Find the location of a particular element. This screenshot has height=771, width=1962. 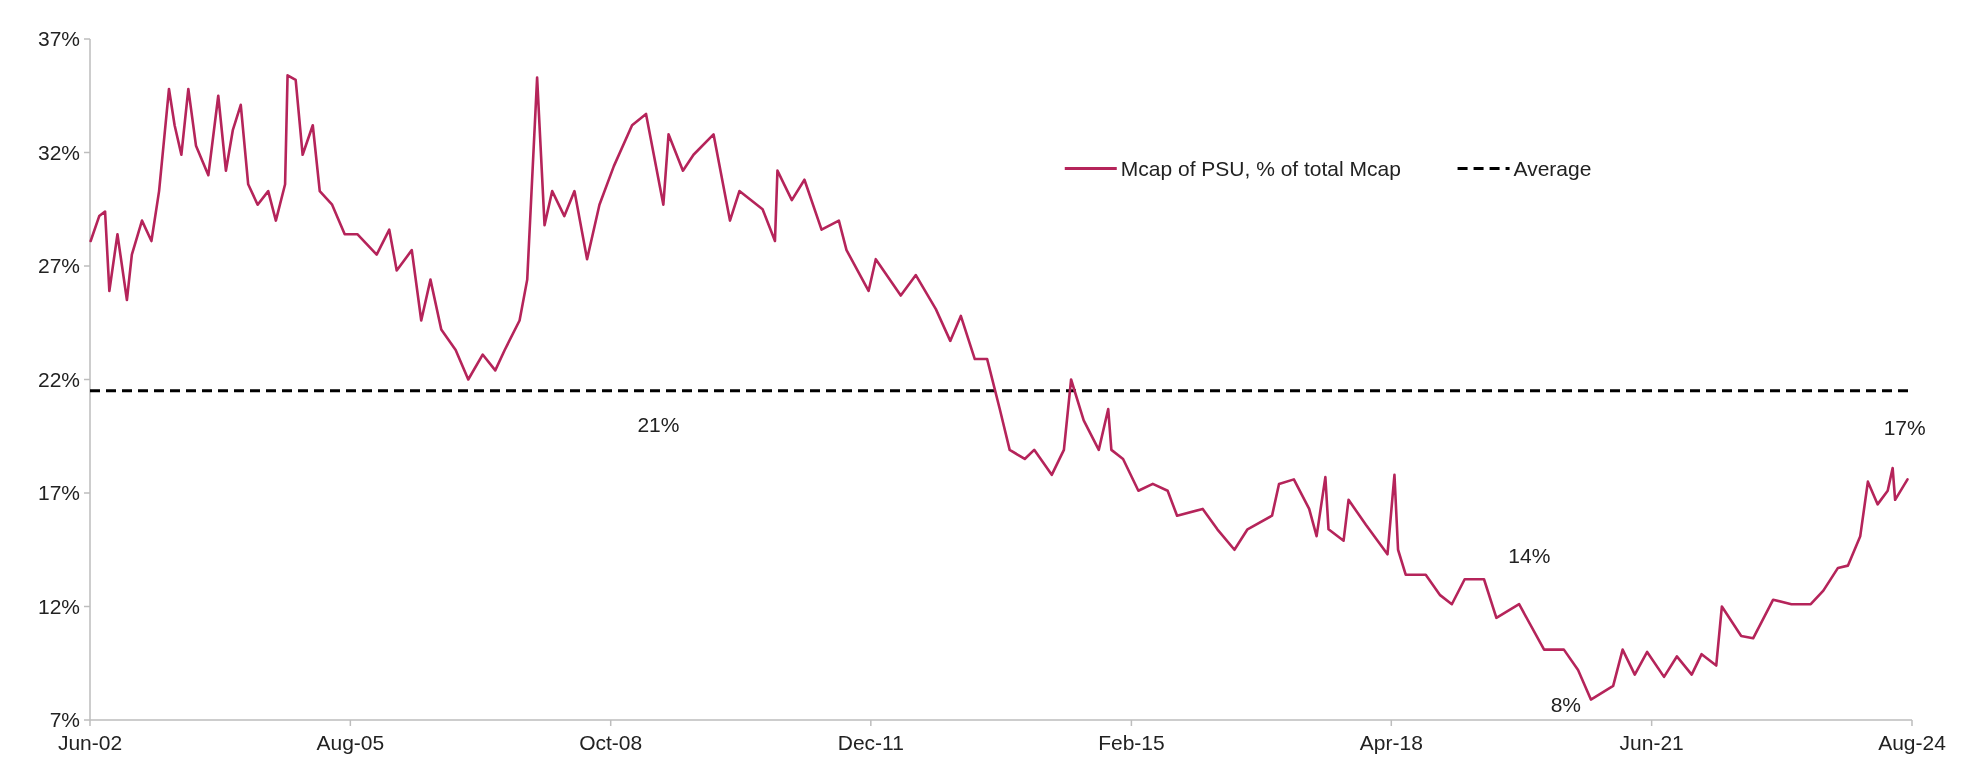

annotation: 17% is located at coordinates (1904, 428).